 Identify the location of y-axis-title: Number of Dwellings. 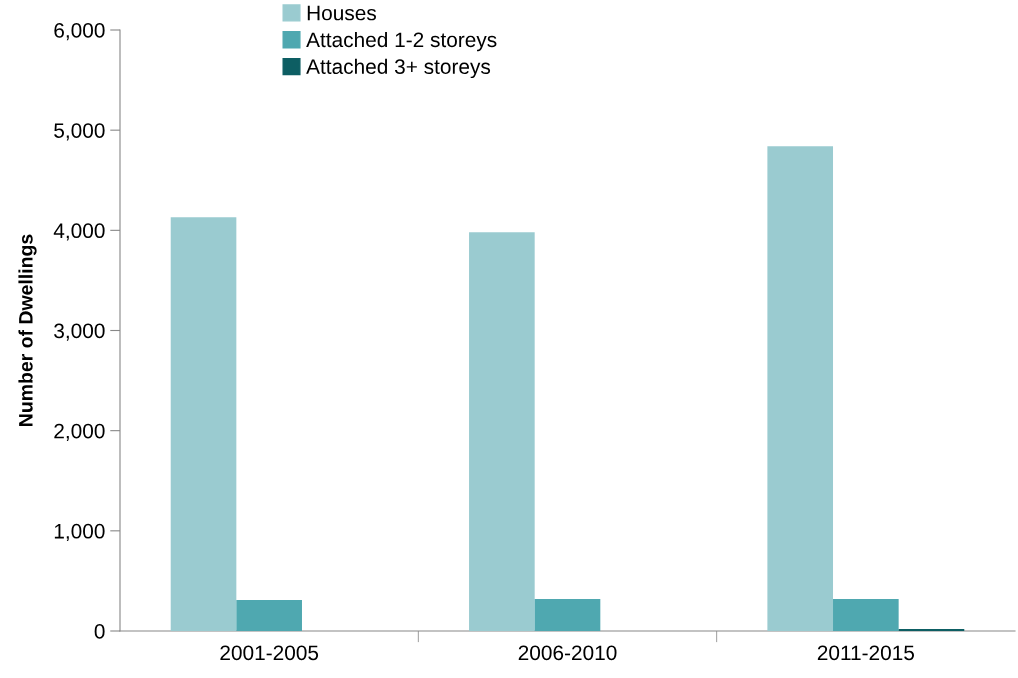
(27, 330).